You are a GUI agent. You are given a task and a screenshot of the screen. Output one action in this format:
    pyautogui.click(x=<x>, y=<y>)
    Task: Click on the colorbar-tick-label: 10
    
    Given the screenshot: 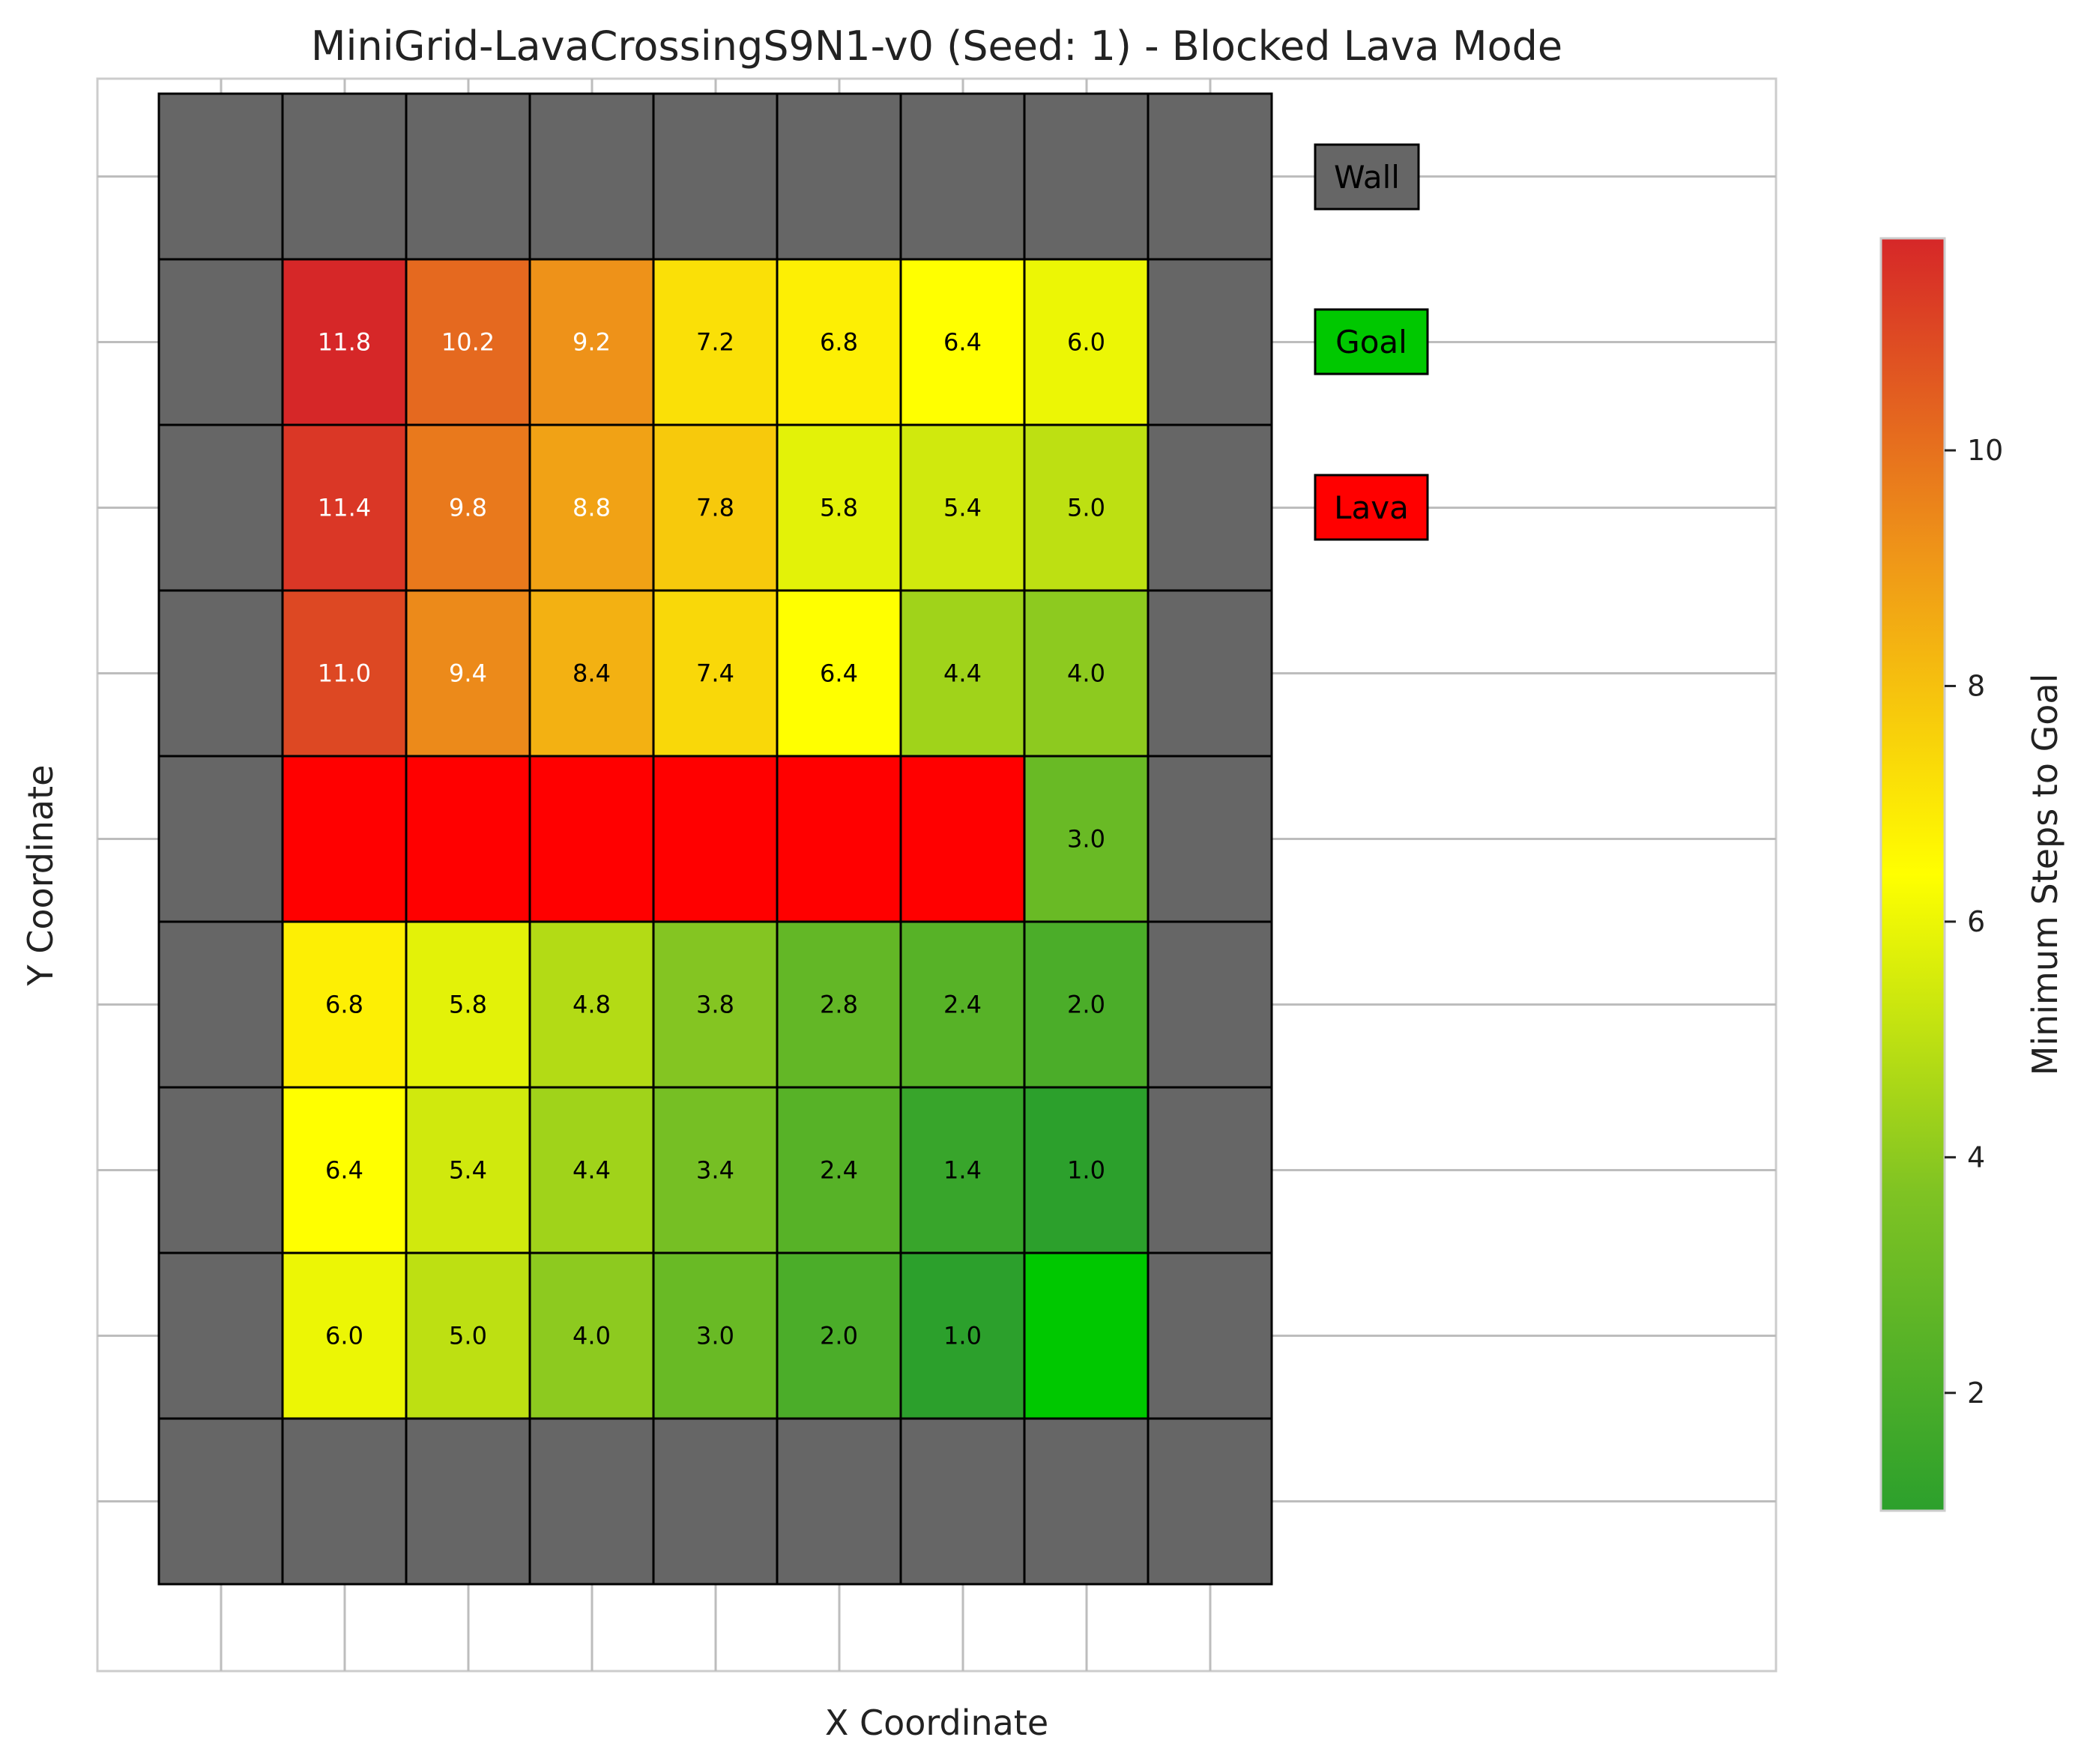 What is the action you would take?
    pyautogui.click(x=1985, y=450)
    